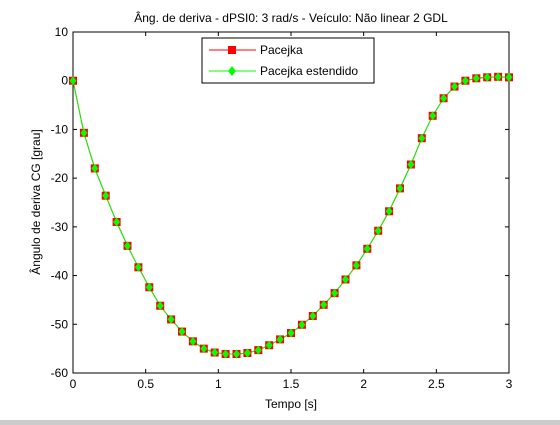 The image size is (560, 425). What do you see at coordinates (218, 384) in the screenshot?
I see `x-tick-label: 1` at bounding box center [218, 384].